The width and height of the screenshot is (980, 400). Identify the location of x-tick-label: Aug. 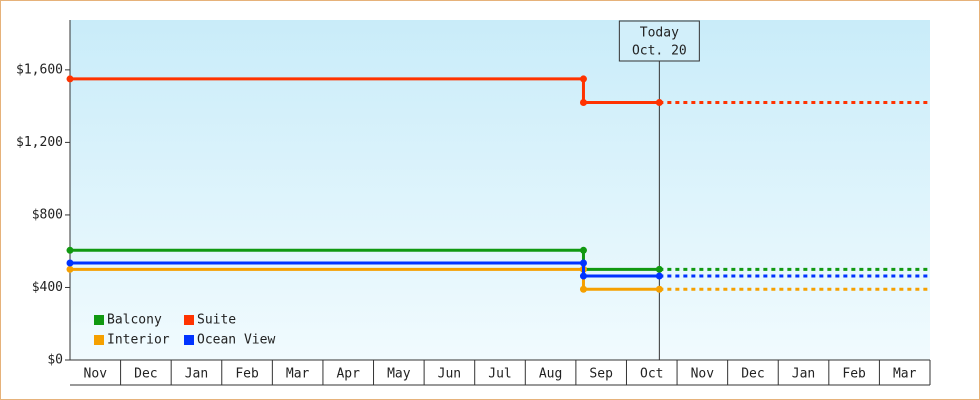
(550, 374).